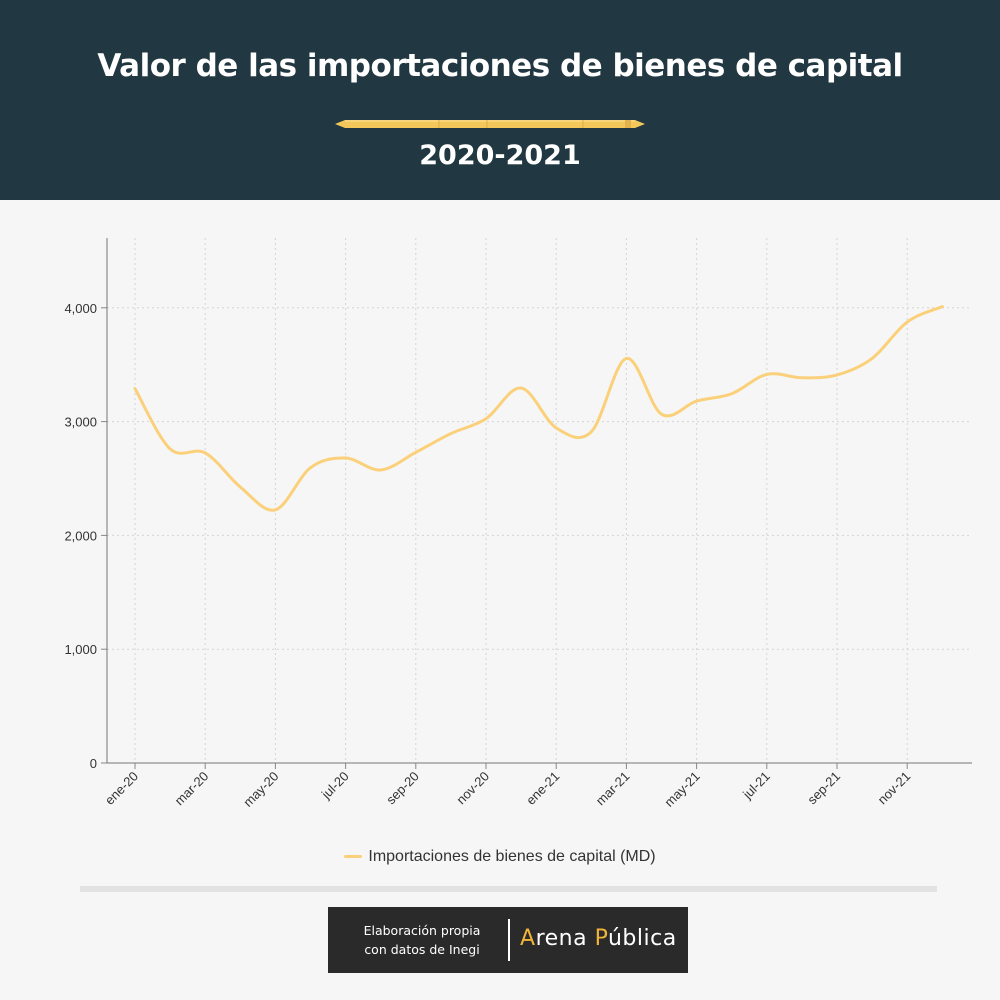 The height and width of the screenshot is (1000, 1000). What do you see at coordinates (353, 857) in the screenshot?
I see `legend-swatch` at bounding box center [353, 857].